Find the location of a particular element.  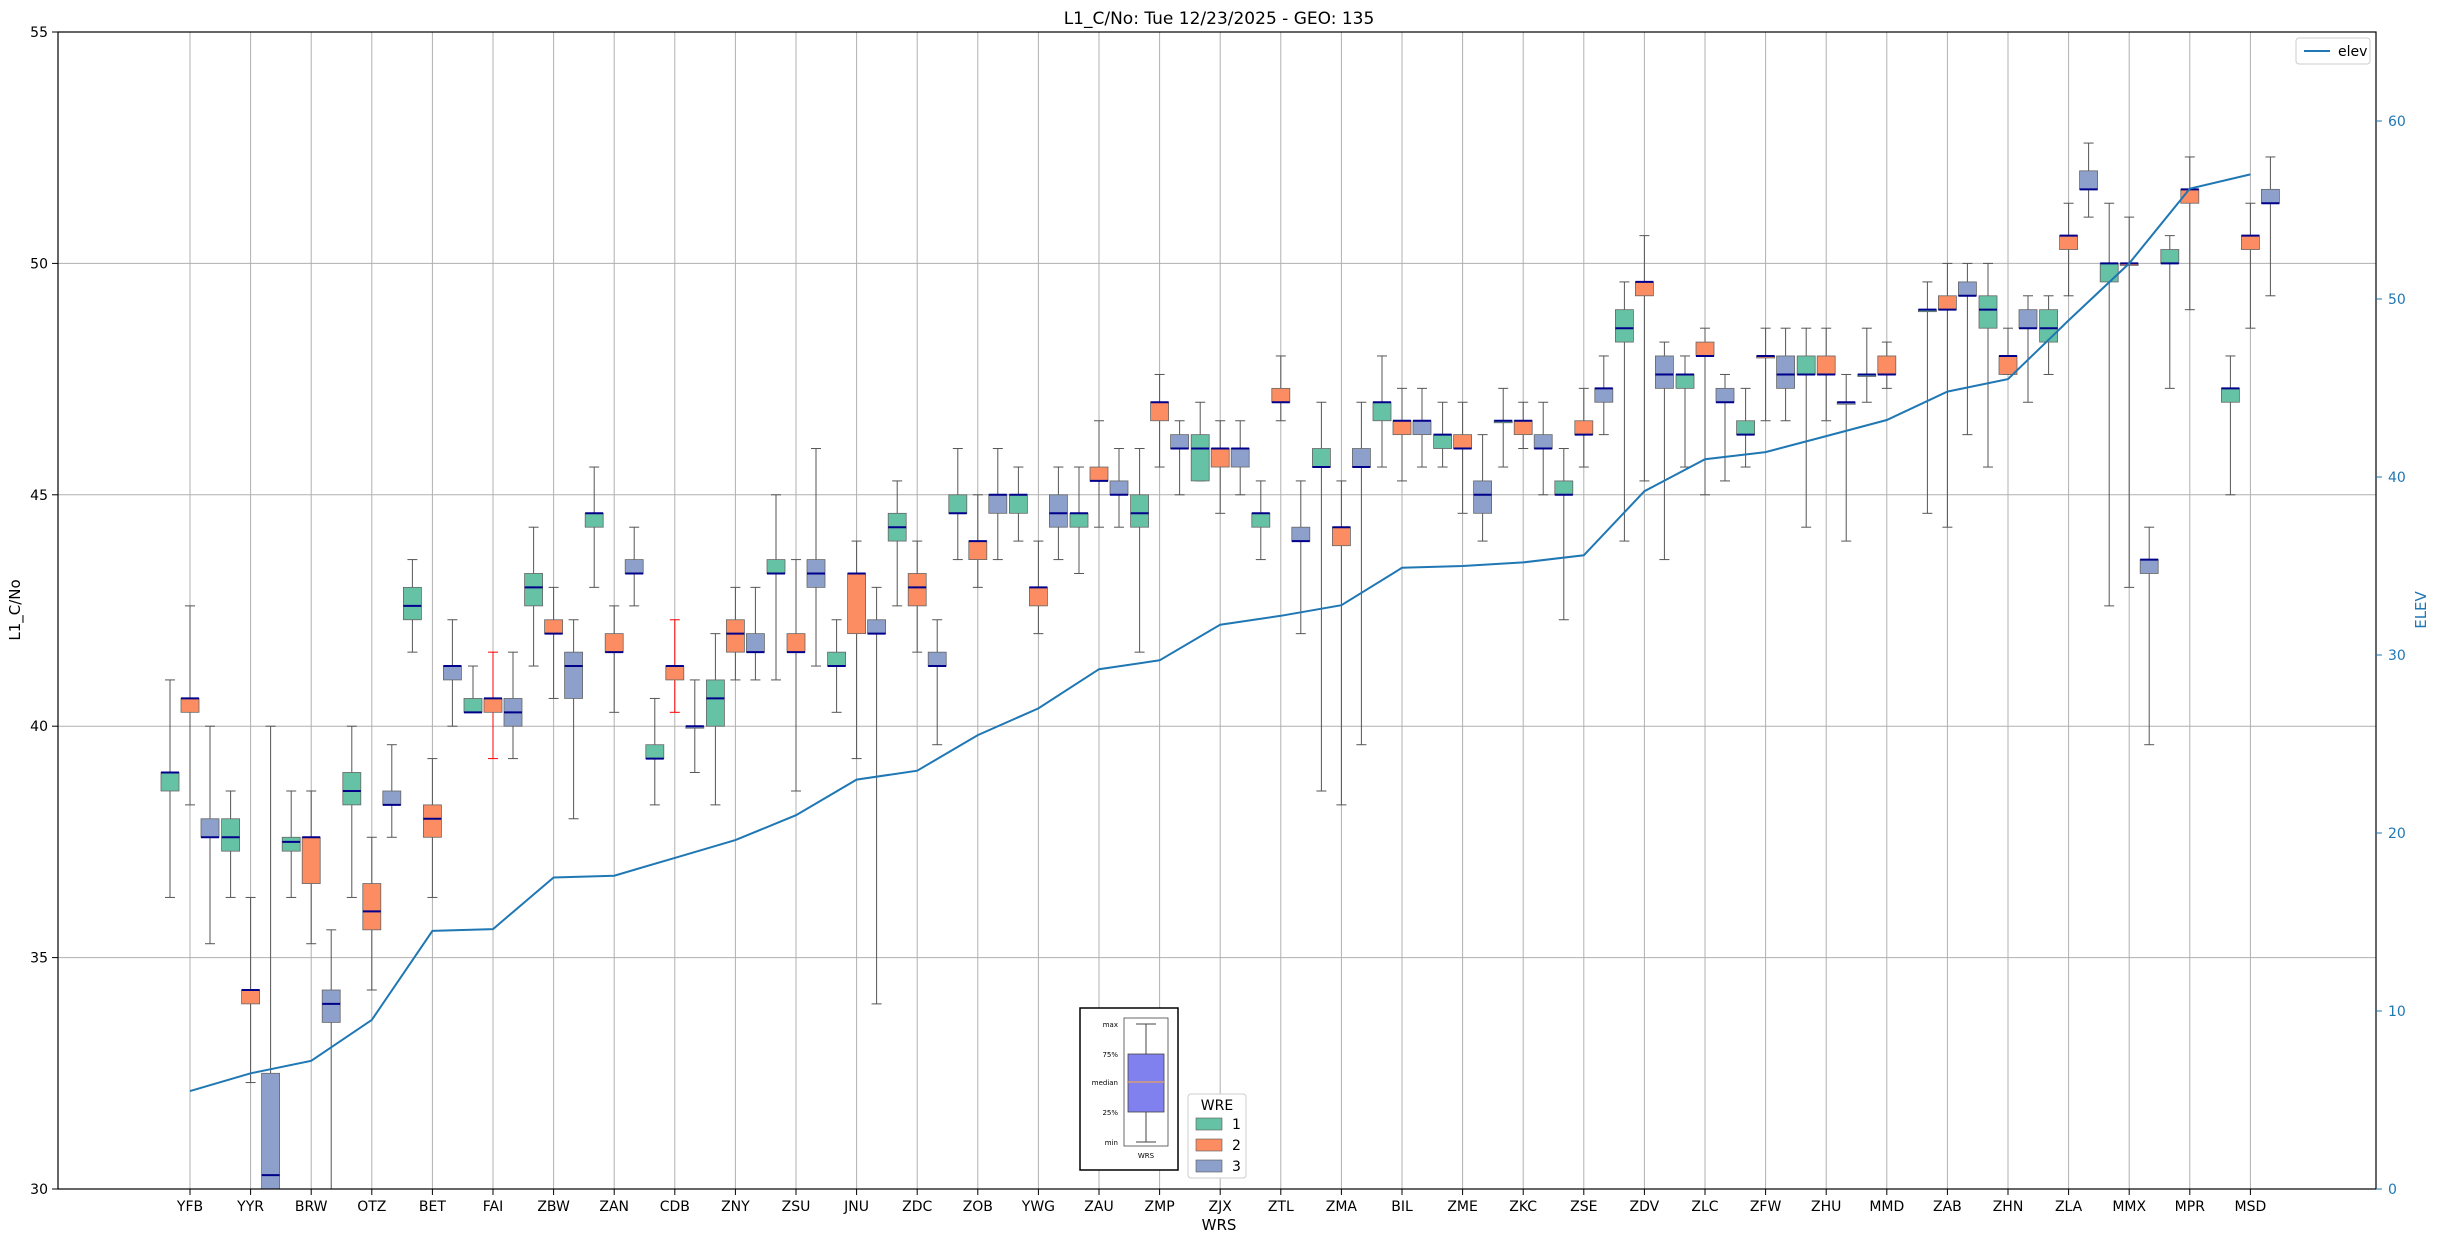

elev-legend: elev is located at coordinates (2333, 51).